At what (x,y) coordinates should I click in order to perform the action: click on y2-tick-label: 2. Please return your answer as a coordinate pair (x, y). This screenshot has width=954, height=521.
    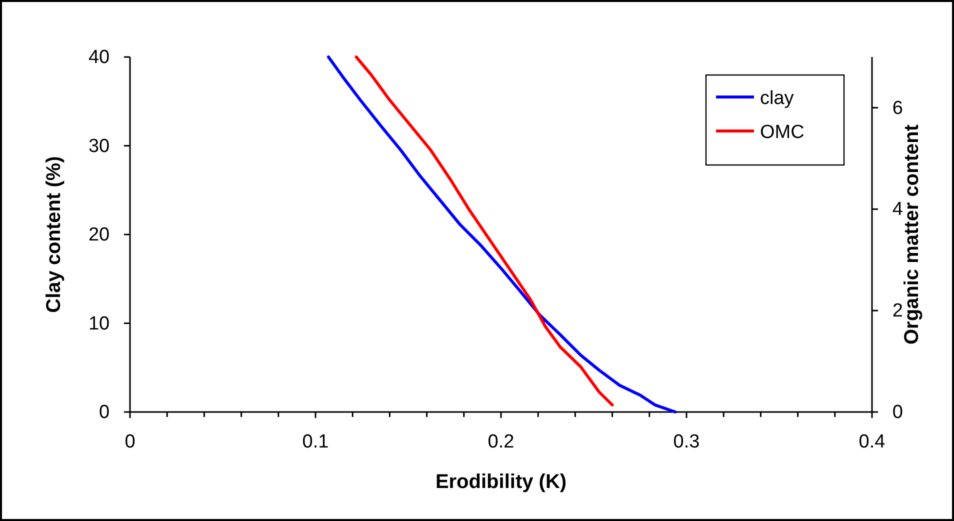
    Looking at the image, I should click on (897, 311).